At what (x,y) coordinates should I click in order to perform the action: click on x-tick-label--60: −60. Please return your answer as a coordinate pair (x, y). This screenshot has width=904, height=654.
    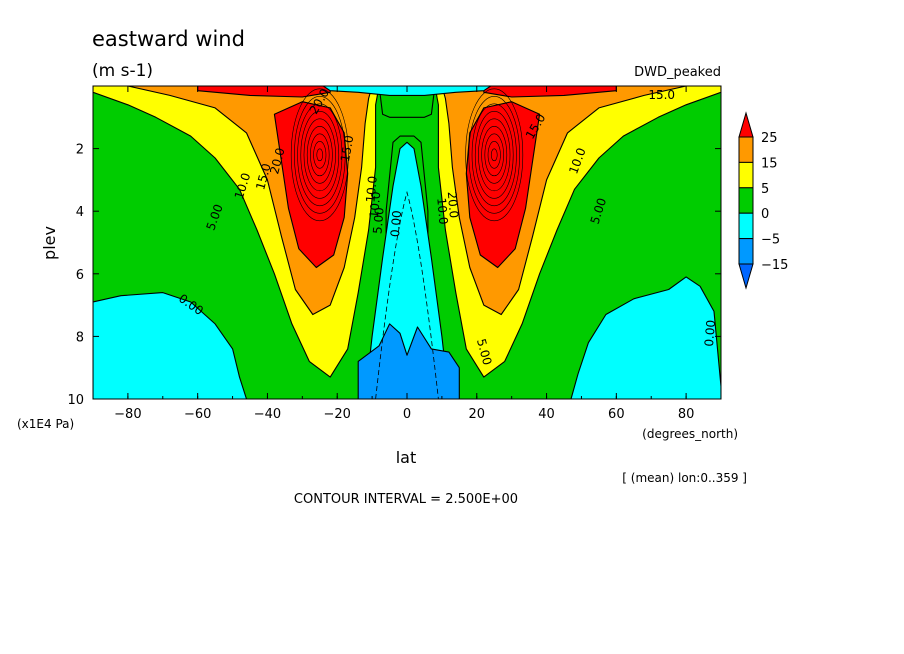
    Looking at the image, I should click on (197, 414).